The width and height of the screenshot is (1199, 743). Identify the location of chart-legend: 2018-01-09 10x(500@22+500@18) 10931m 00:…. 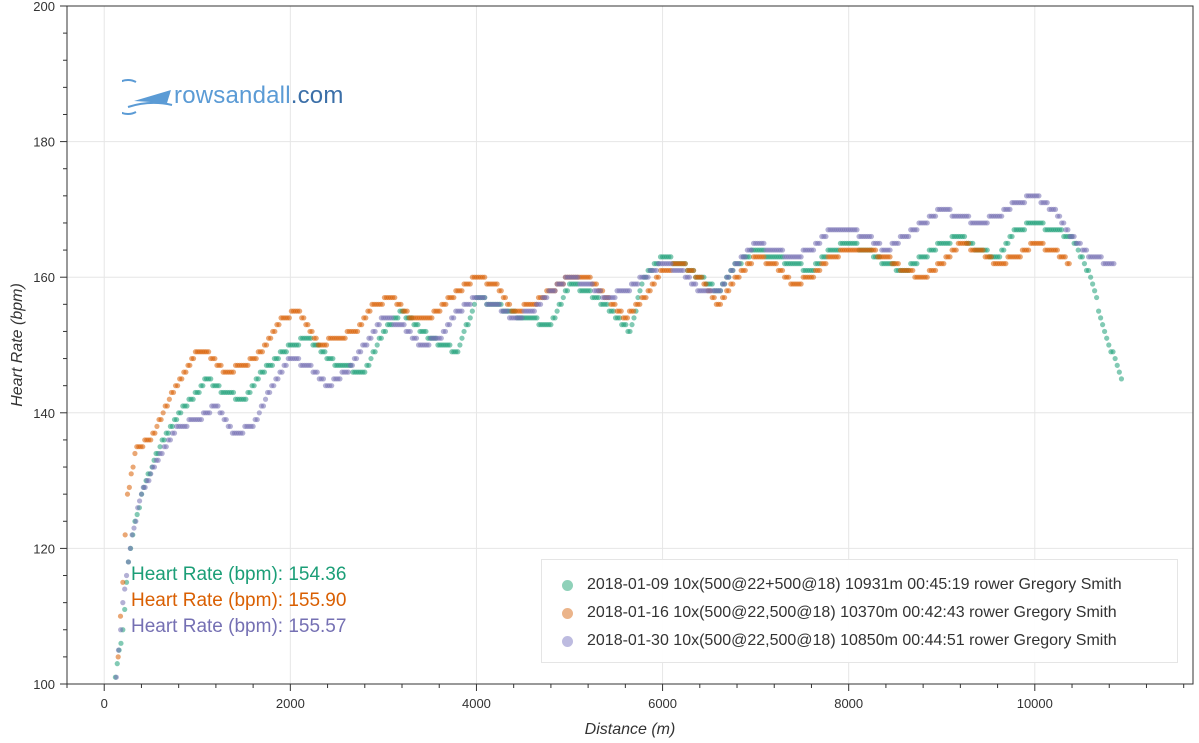
(859, 611).